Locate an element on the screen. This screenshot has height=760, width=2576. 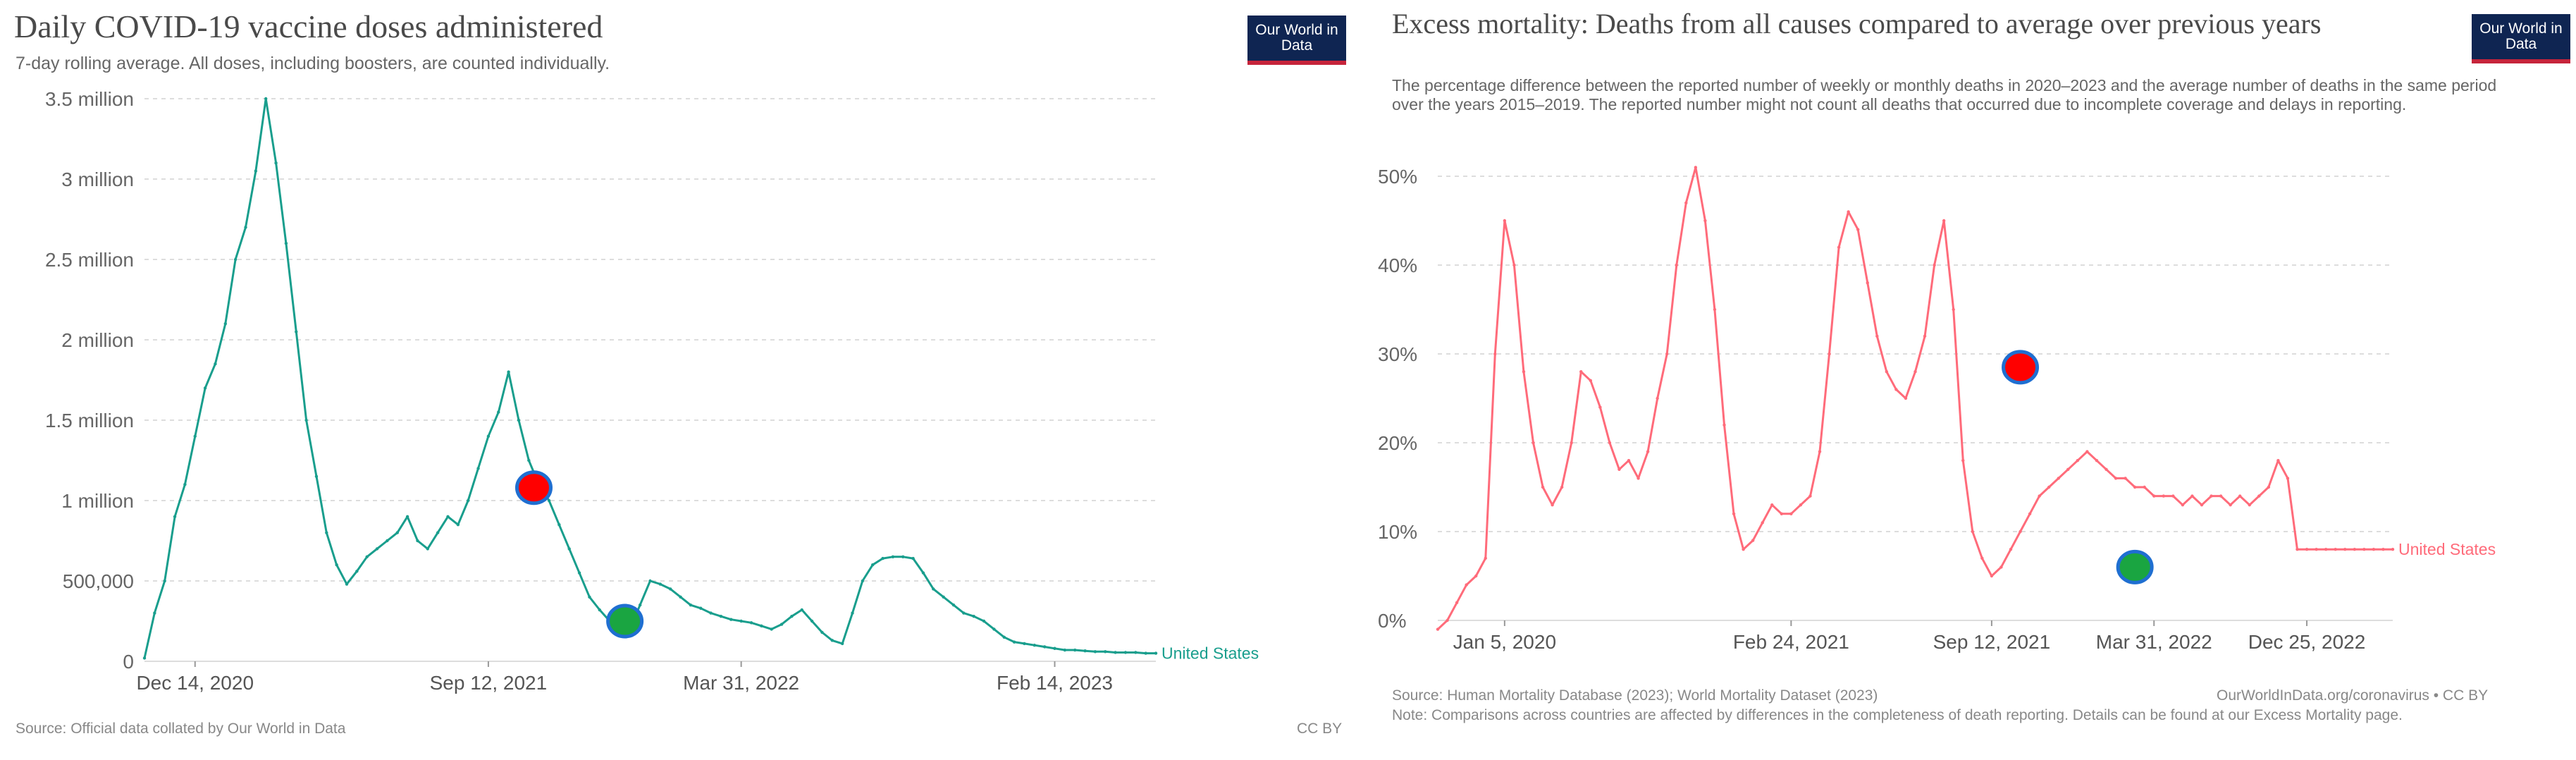
y-tick-label: 500,000 is located at coordinates (98, 581).